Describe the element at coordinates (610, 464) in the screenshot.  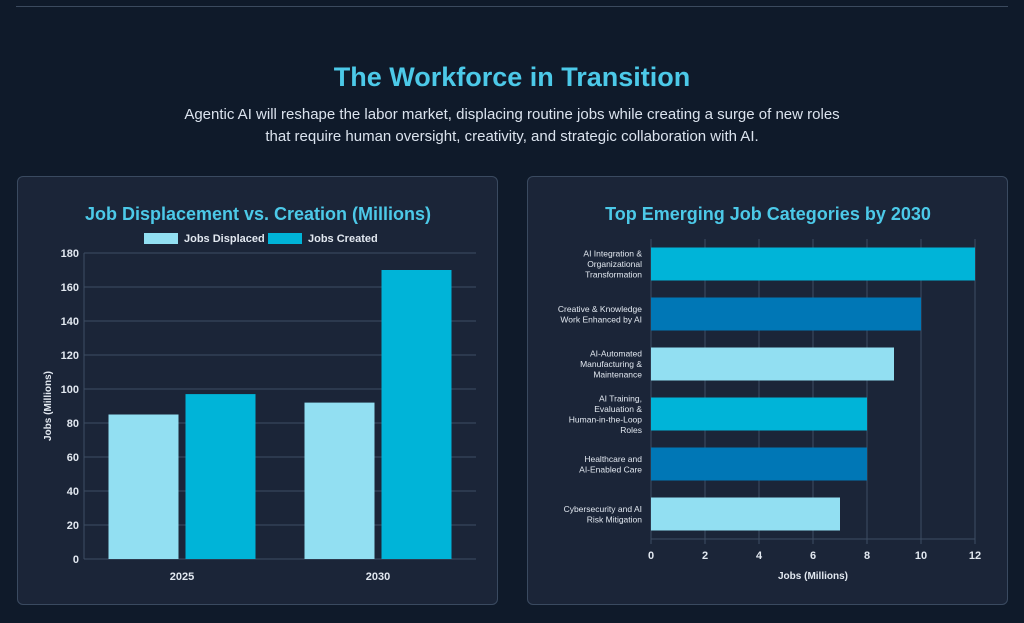
I see `y-tick-label: Healthcare and AI-Enabled Care` at that location.